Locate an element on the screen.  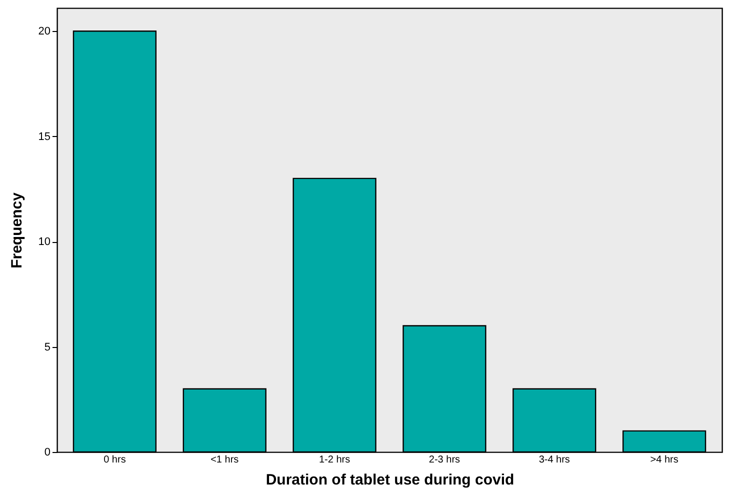
x-tick-label: <1 hrs is located at coordinates (224, 460).